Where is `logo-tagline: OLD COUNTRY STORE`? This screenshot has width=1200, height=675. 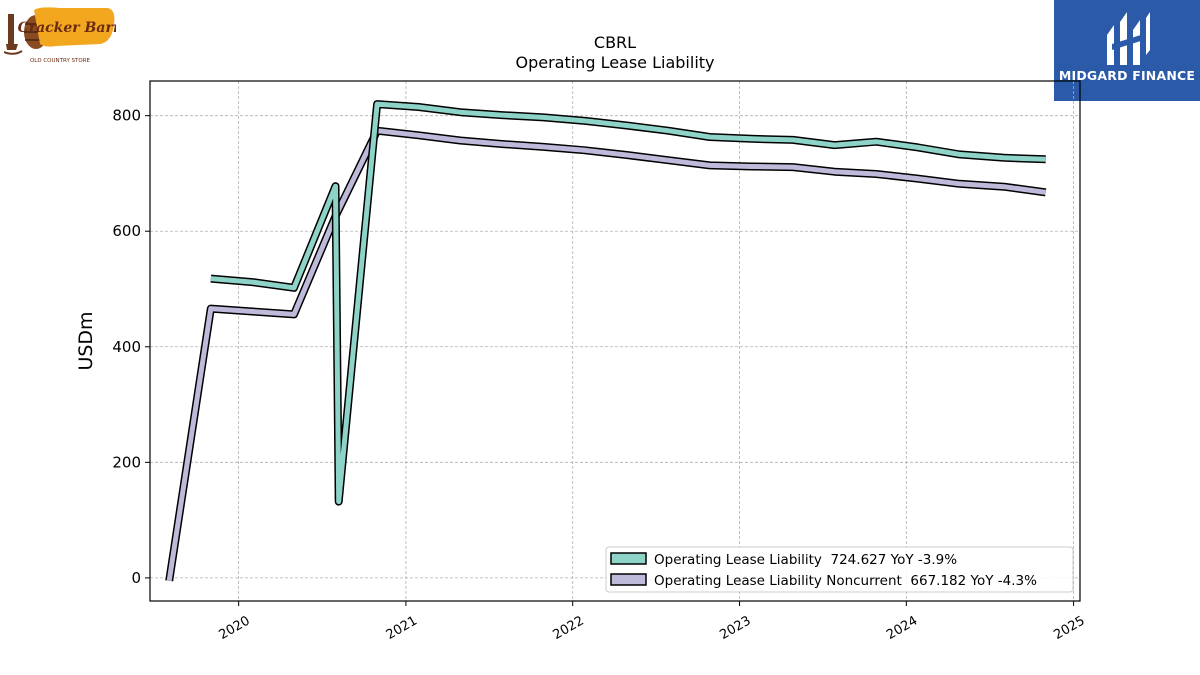
logo-tagline: OLD COUNTRY STORE is located at coordinates (60, 61).